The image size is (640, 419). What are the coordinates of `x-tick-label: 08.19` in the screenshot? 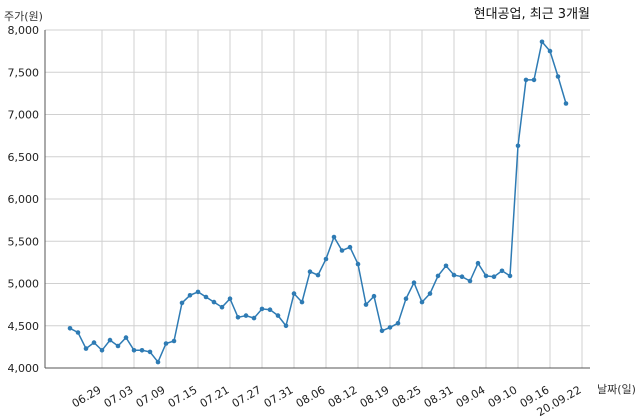 It's located at (375, 396).